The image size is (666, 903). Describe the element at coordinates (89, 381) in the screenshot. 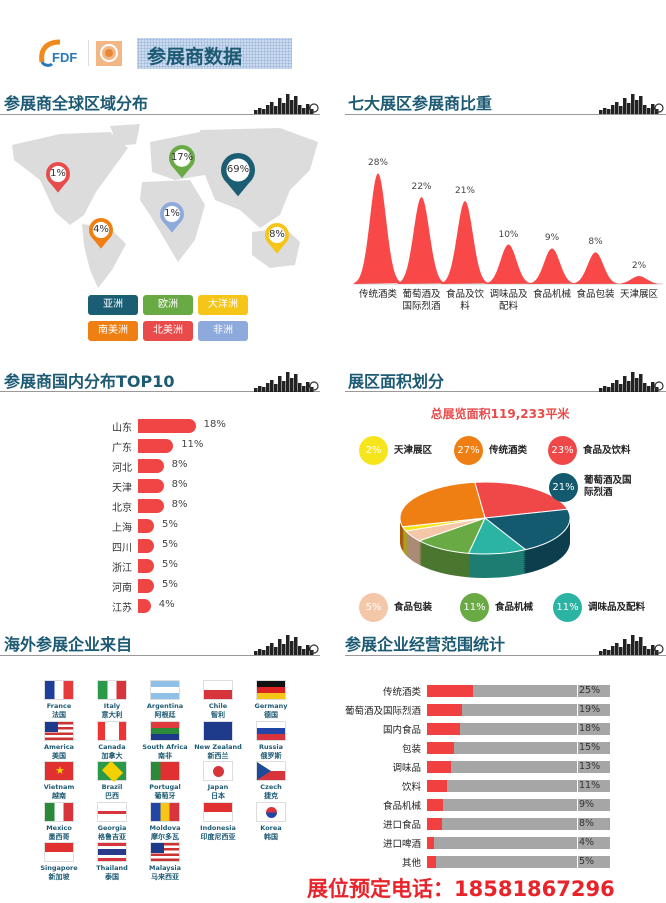

I see `section-title-domestic: 参展商国内分布TOP10` at that location.